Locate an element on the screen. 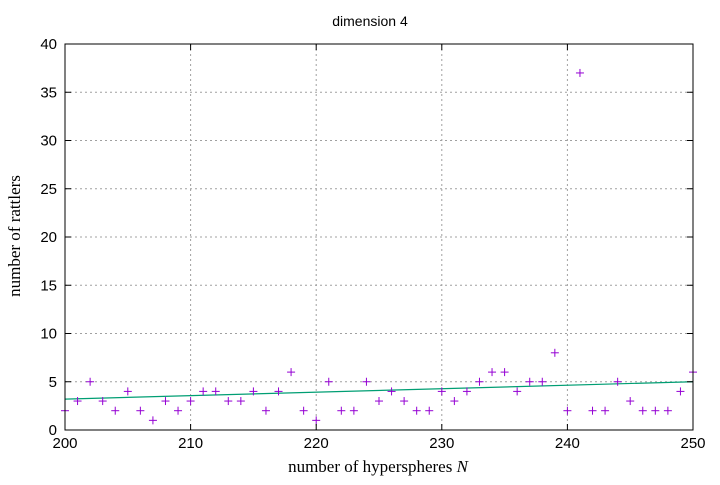 This screenshot has height=485, width=720. y-tick-label: 20 is located at coordinates (48, 237).